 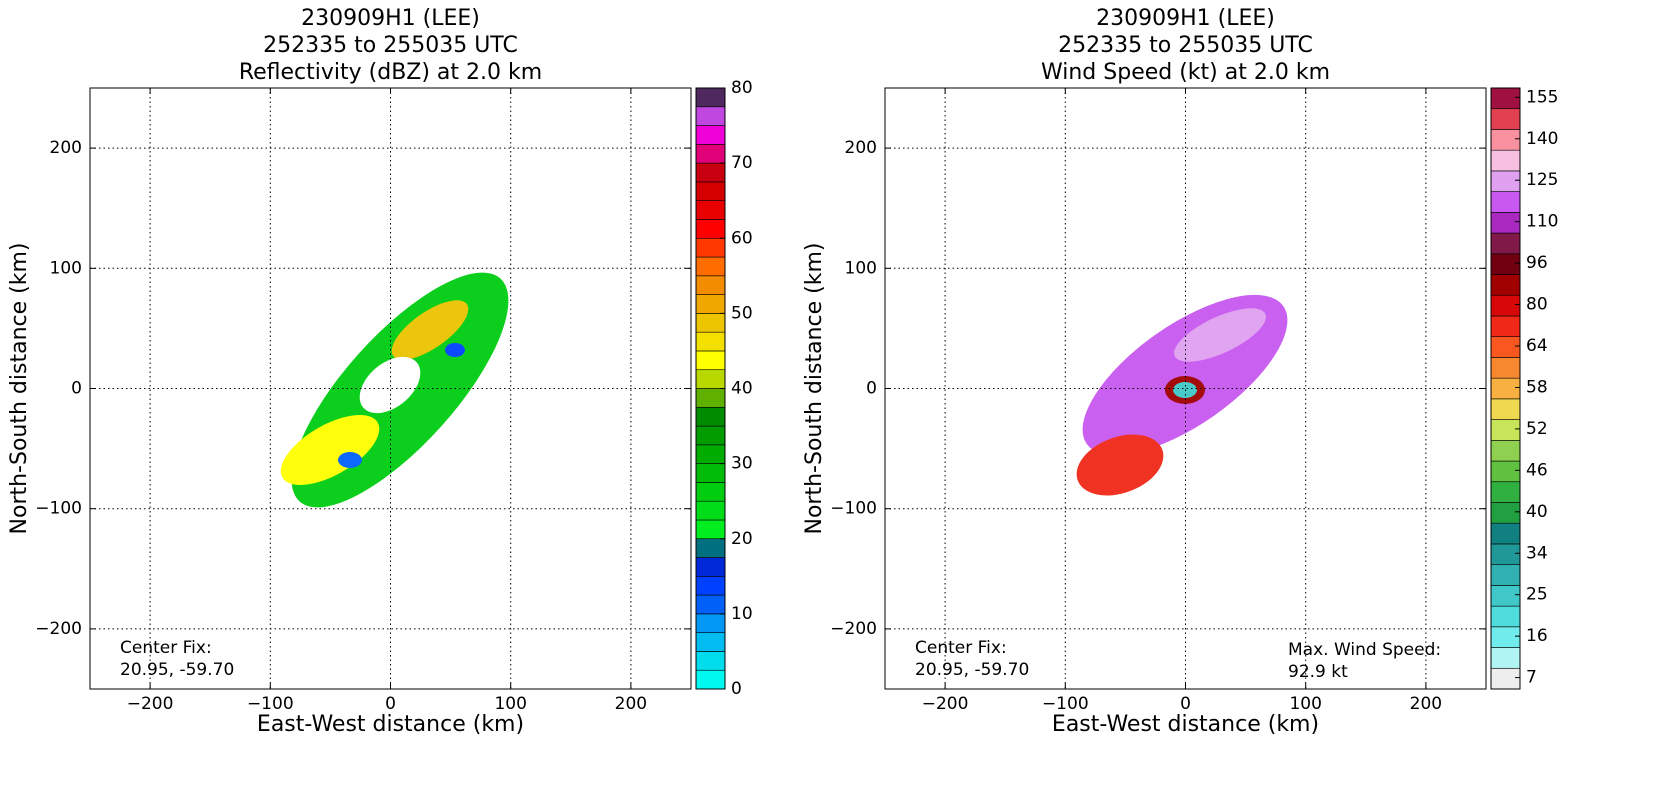 What do you see at coordinates (742, 238) in the screenshot?
I see `colorbar-tick-label: 60` at bounding box center [742, 238].